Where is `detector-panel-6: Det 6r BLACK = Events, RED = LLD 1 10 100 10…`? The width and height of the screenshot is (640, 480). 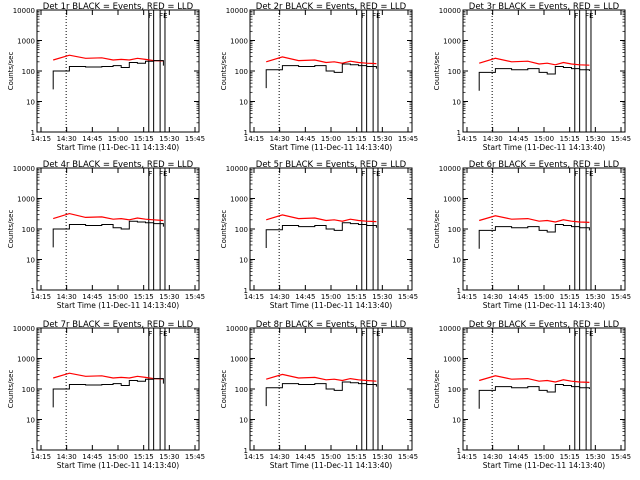 detector-panel-6: Det 6r BLACK = Events, RED = LLD 1 10 100 10… is located at coordinates (532, 235).